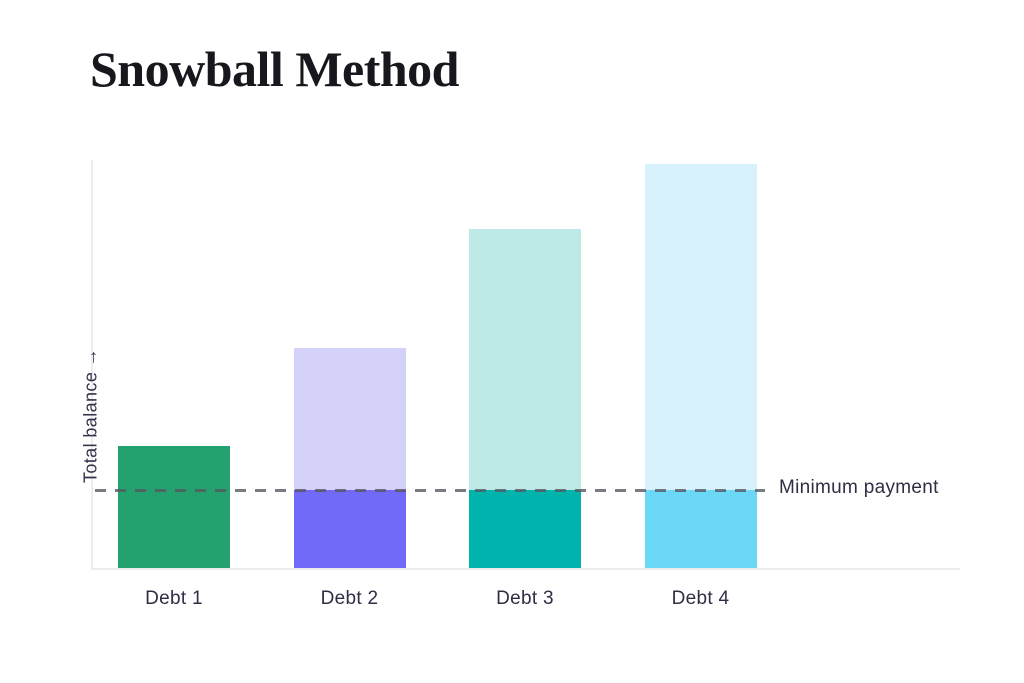 The width and height of the screenshot is (1024, 683). What do you see at coordinates (349, 598) in the screenshot?
I see `x-axis-label-debt-2: Debt 2` at bounding box center [349, 598].